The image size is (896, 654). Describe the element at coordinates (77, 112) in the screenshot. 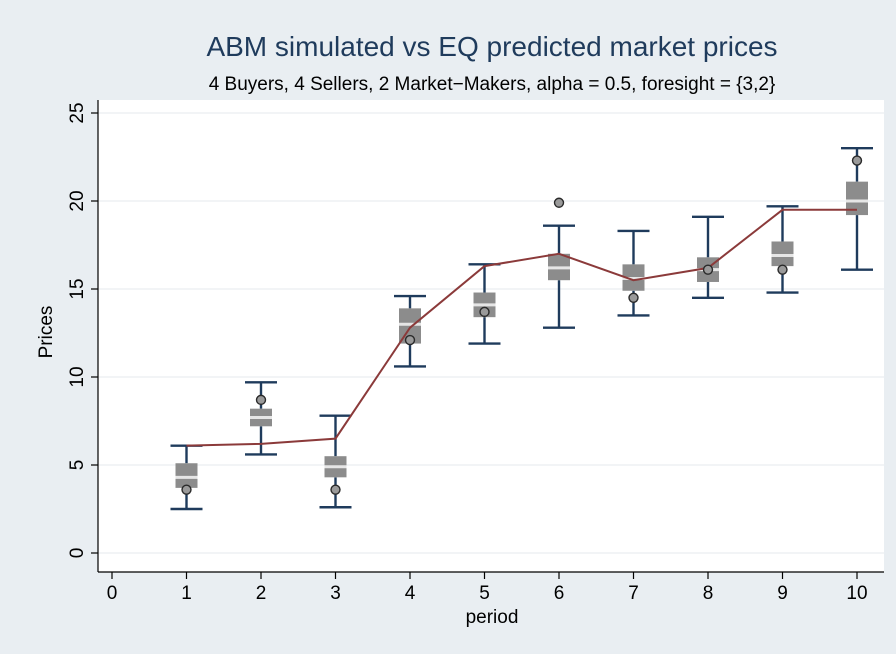

I see `y-tick-label: 25` at that location.